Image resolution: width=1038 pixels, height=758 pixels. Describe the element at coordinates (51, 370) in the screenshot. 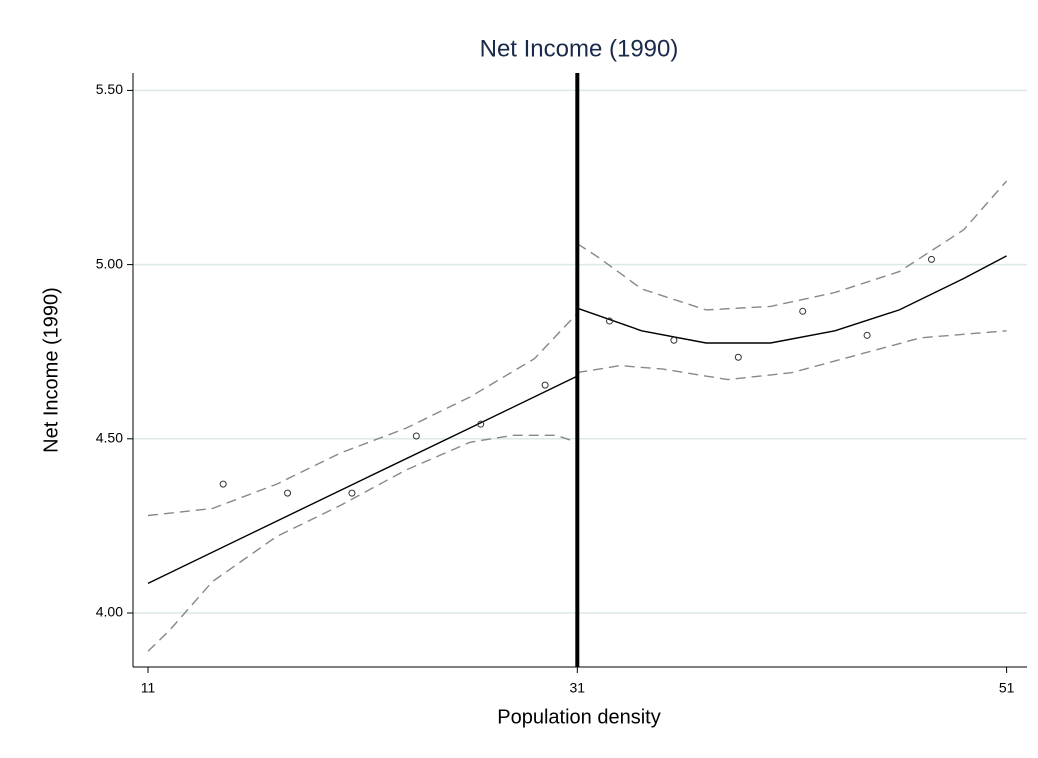

I see `y-axis-title: Net Income (1990)` at that location.